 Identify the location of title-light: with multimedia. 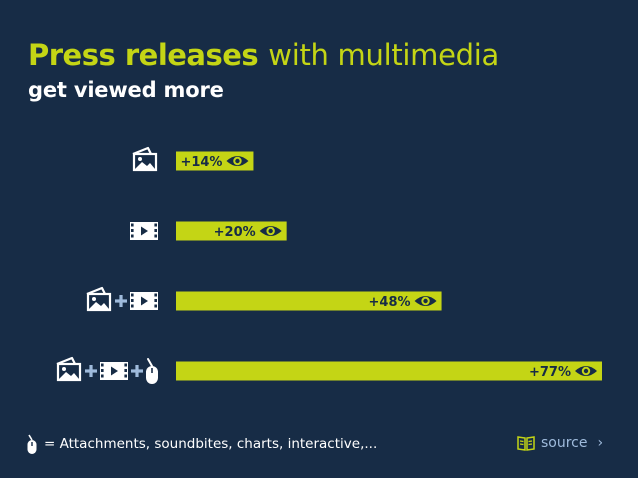
(383, 55).